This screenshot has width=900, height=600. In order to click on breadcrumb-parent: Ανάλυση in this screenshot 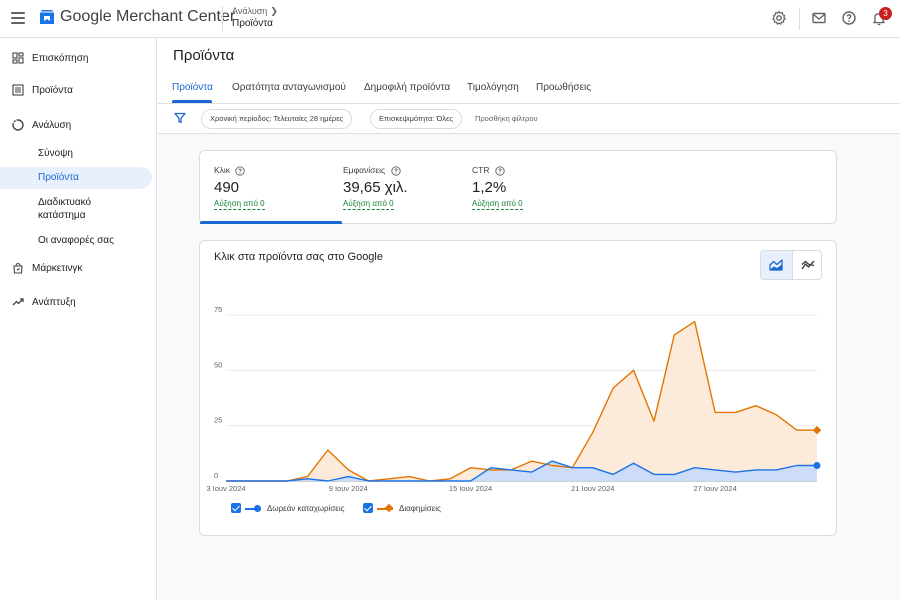, I will do `click(250, 11)`.